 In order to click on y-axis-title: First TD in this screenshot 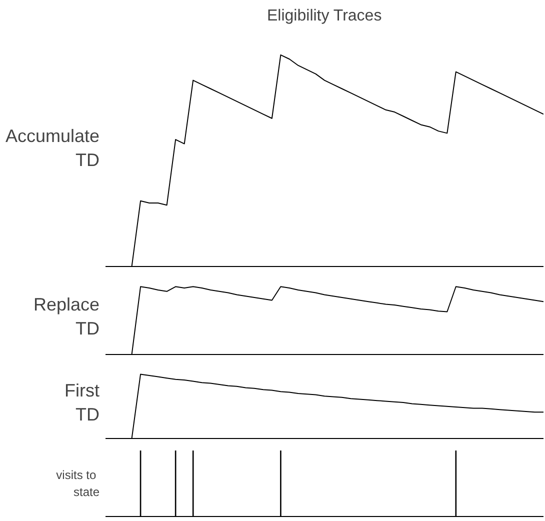, I will do `click(82, 402)`.